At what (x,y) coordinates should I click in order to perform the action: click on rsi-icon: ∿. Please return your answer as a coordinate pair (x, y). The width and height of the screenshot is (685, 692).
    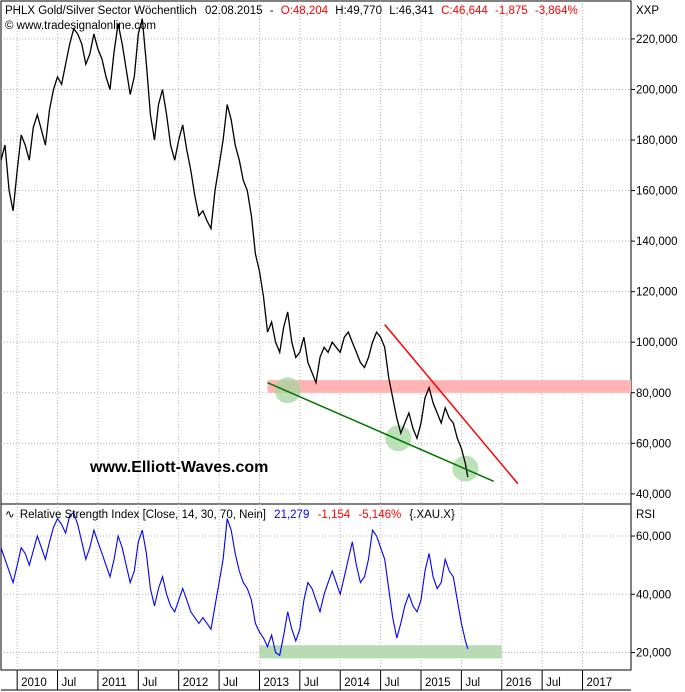
    Looking at the image, I should click on (10, 515).